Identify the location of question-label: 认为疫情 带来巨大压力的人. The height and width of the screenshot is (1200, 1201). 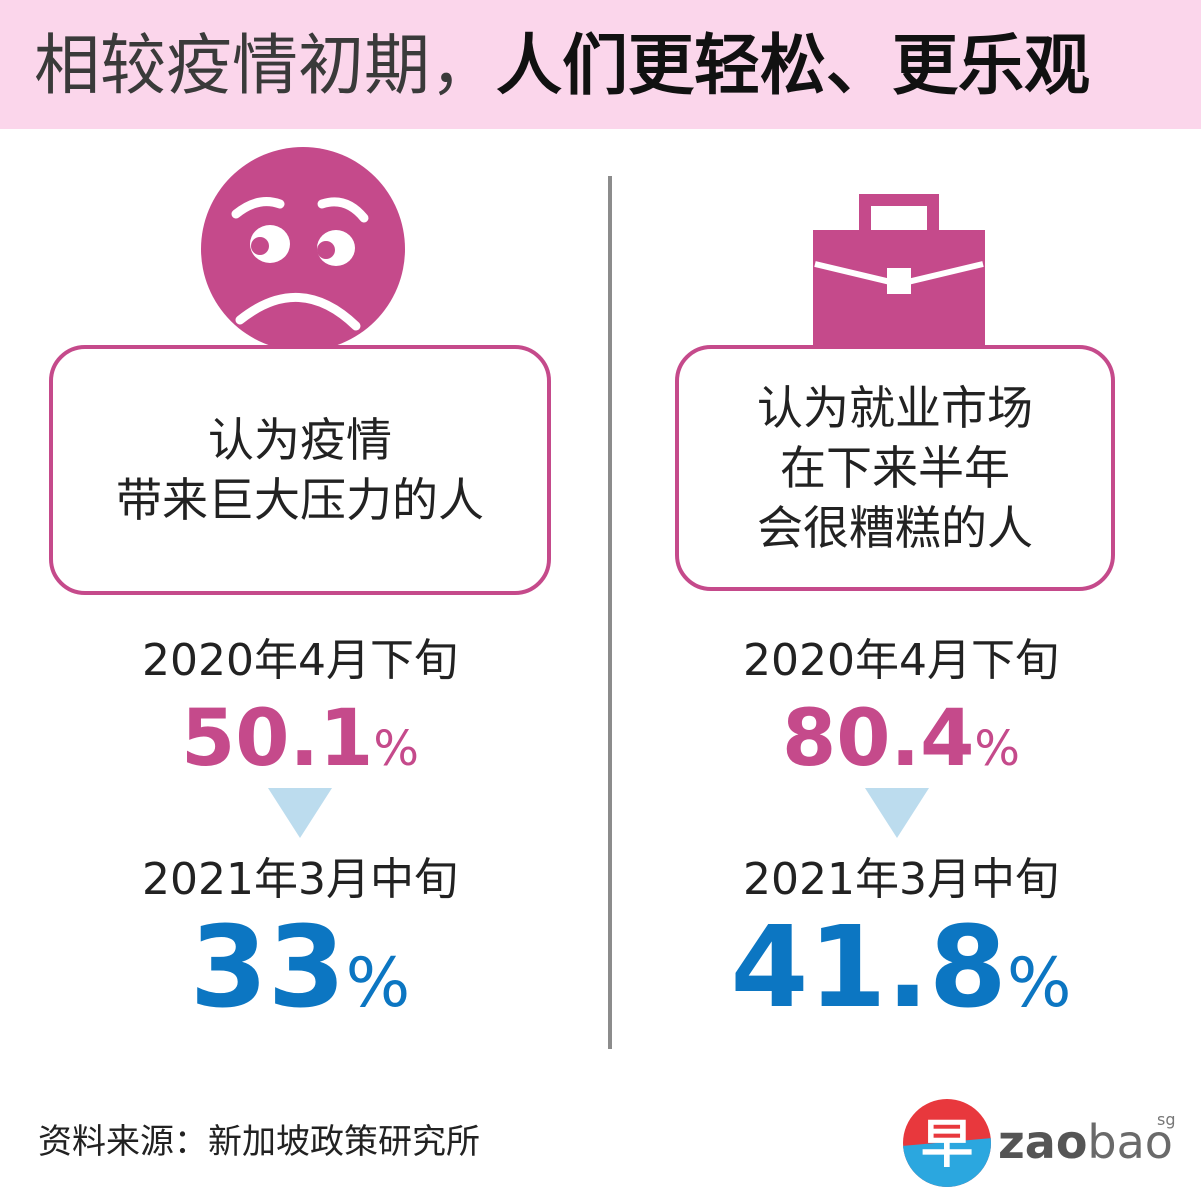
(300, 470).